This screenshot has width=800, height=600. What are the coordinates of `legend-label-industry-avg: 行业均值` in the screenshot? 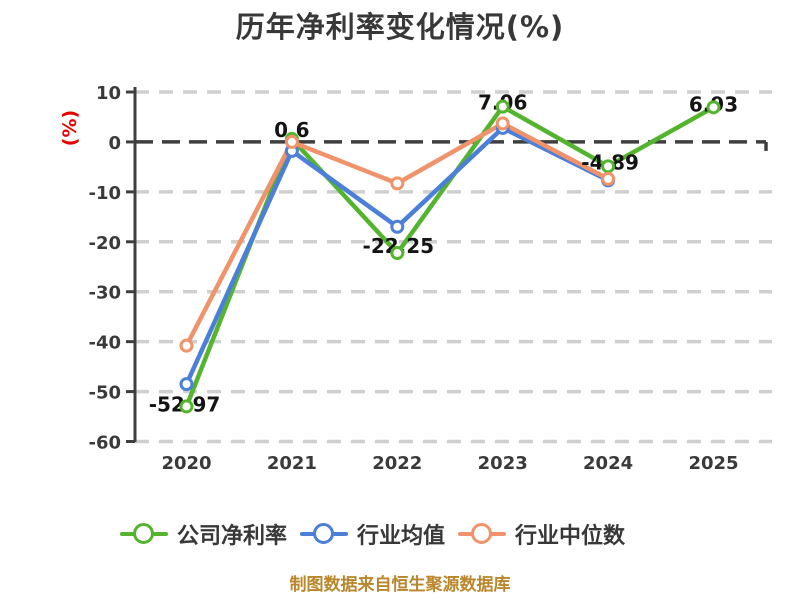 It's located at (401, 536).